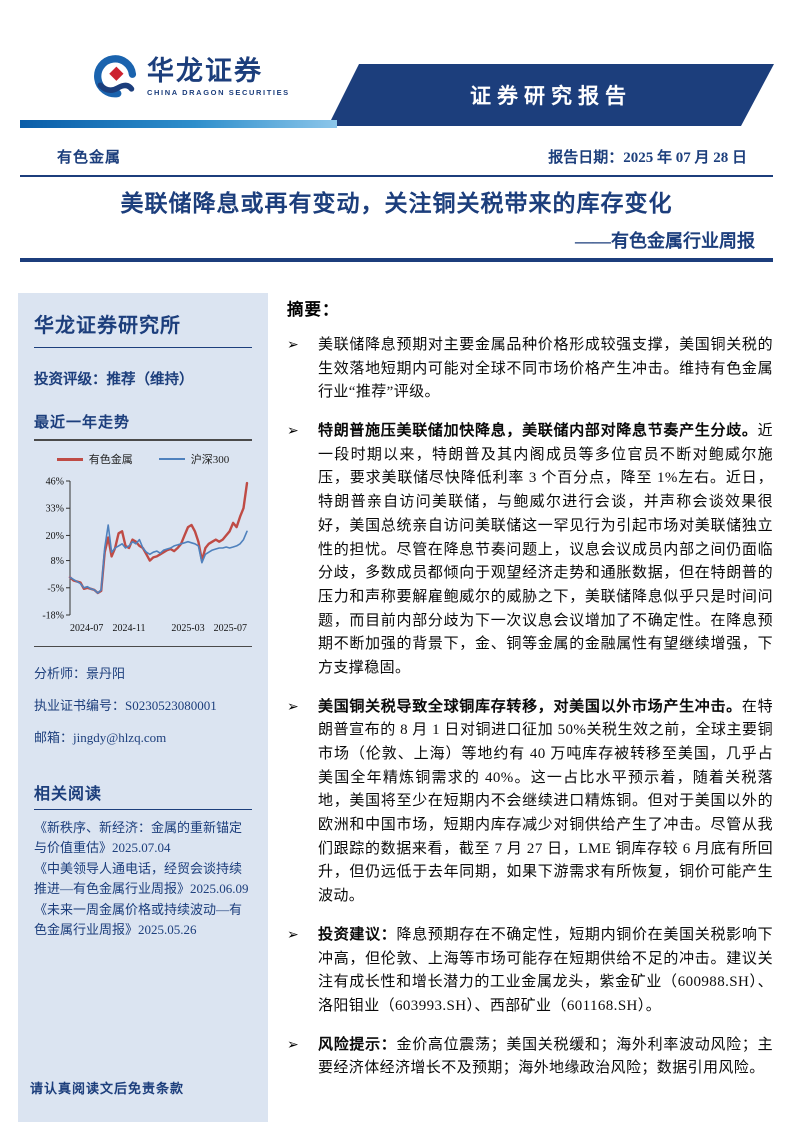 Image resolution: width=793 pixels, height=1122 pixels. Describe the element at coordinates (143, 459) in the screenshot. I see `chart-legend: 有色金属 沪深300` at that location.